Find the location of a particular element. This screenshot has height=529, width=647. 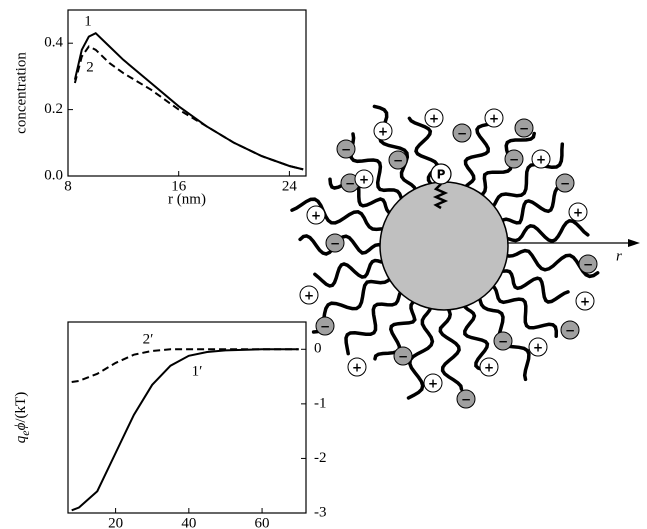

x-axis-label: r (nm) is located at coordinates (187, 199).